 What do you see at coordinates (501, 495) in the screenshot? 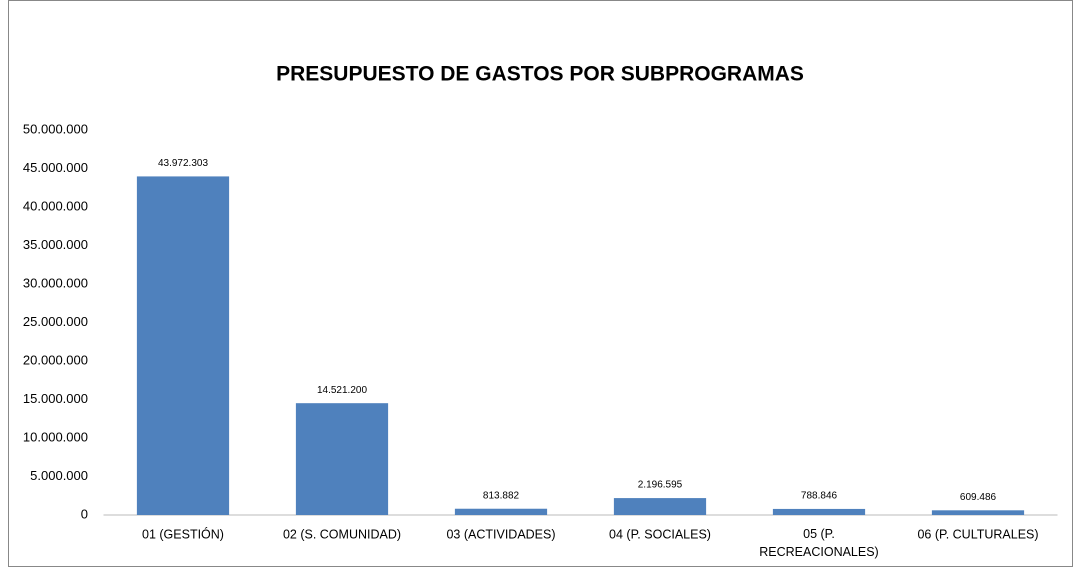
I see `data-label: 813.882` at bounding box center [501, 495].